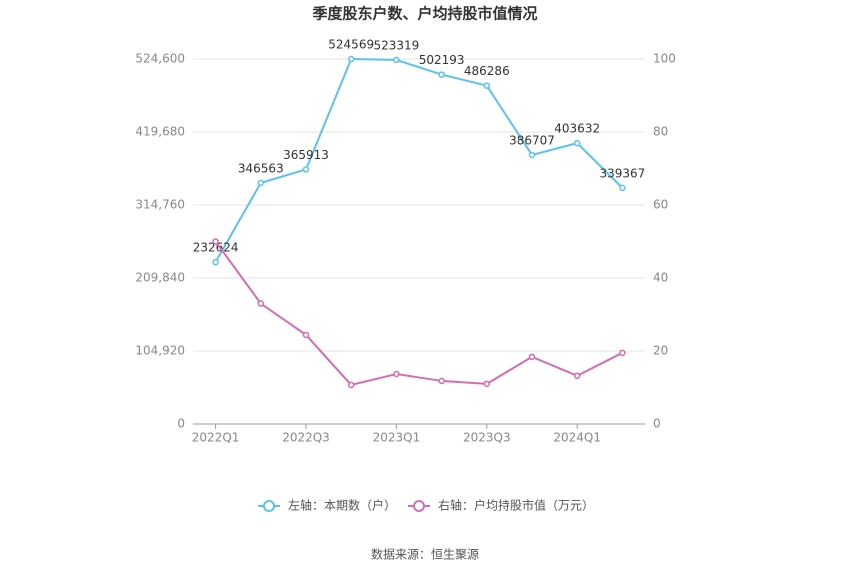  I want to click on y-tick-label: 419,680, so click(160, 132).